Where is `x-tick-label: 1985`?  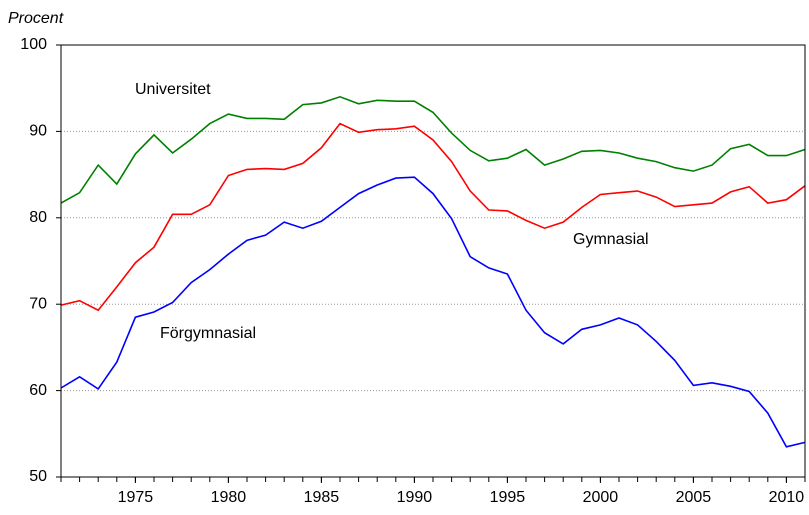 x-tick-label: 1985 is located at coordinates (322, 497).